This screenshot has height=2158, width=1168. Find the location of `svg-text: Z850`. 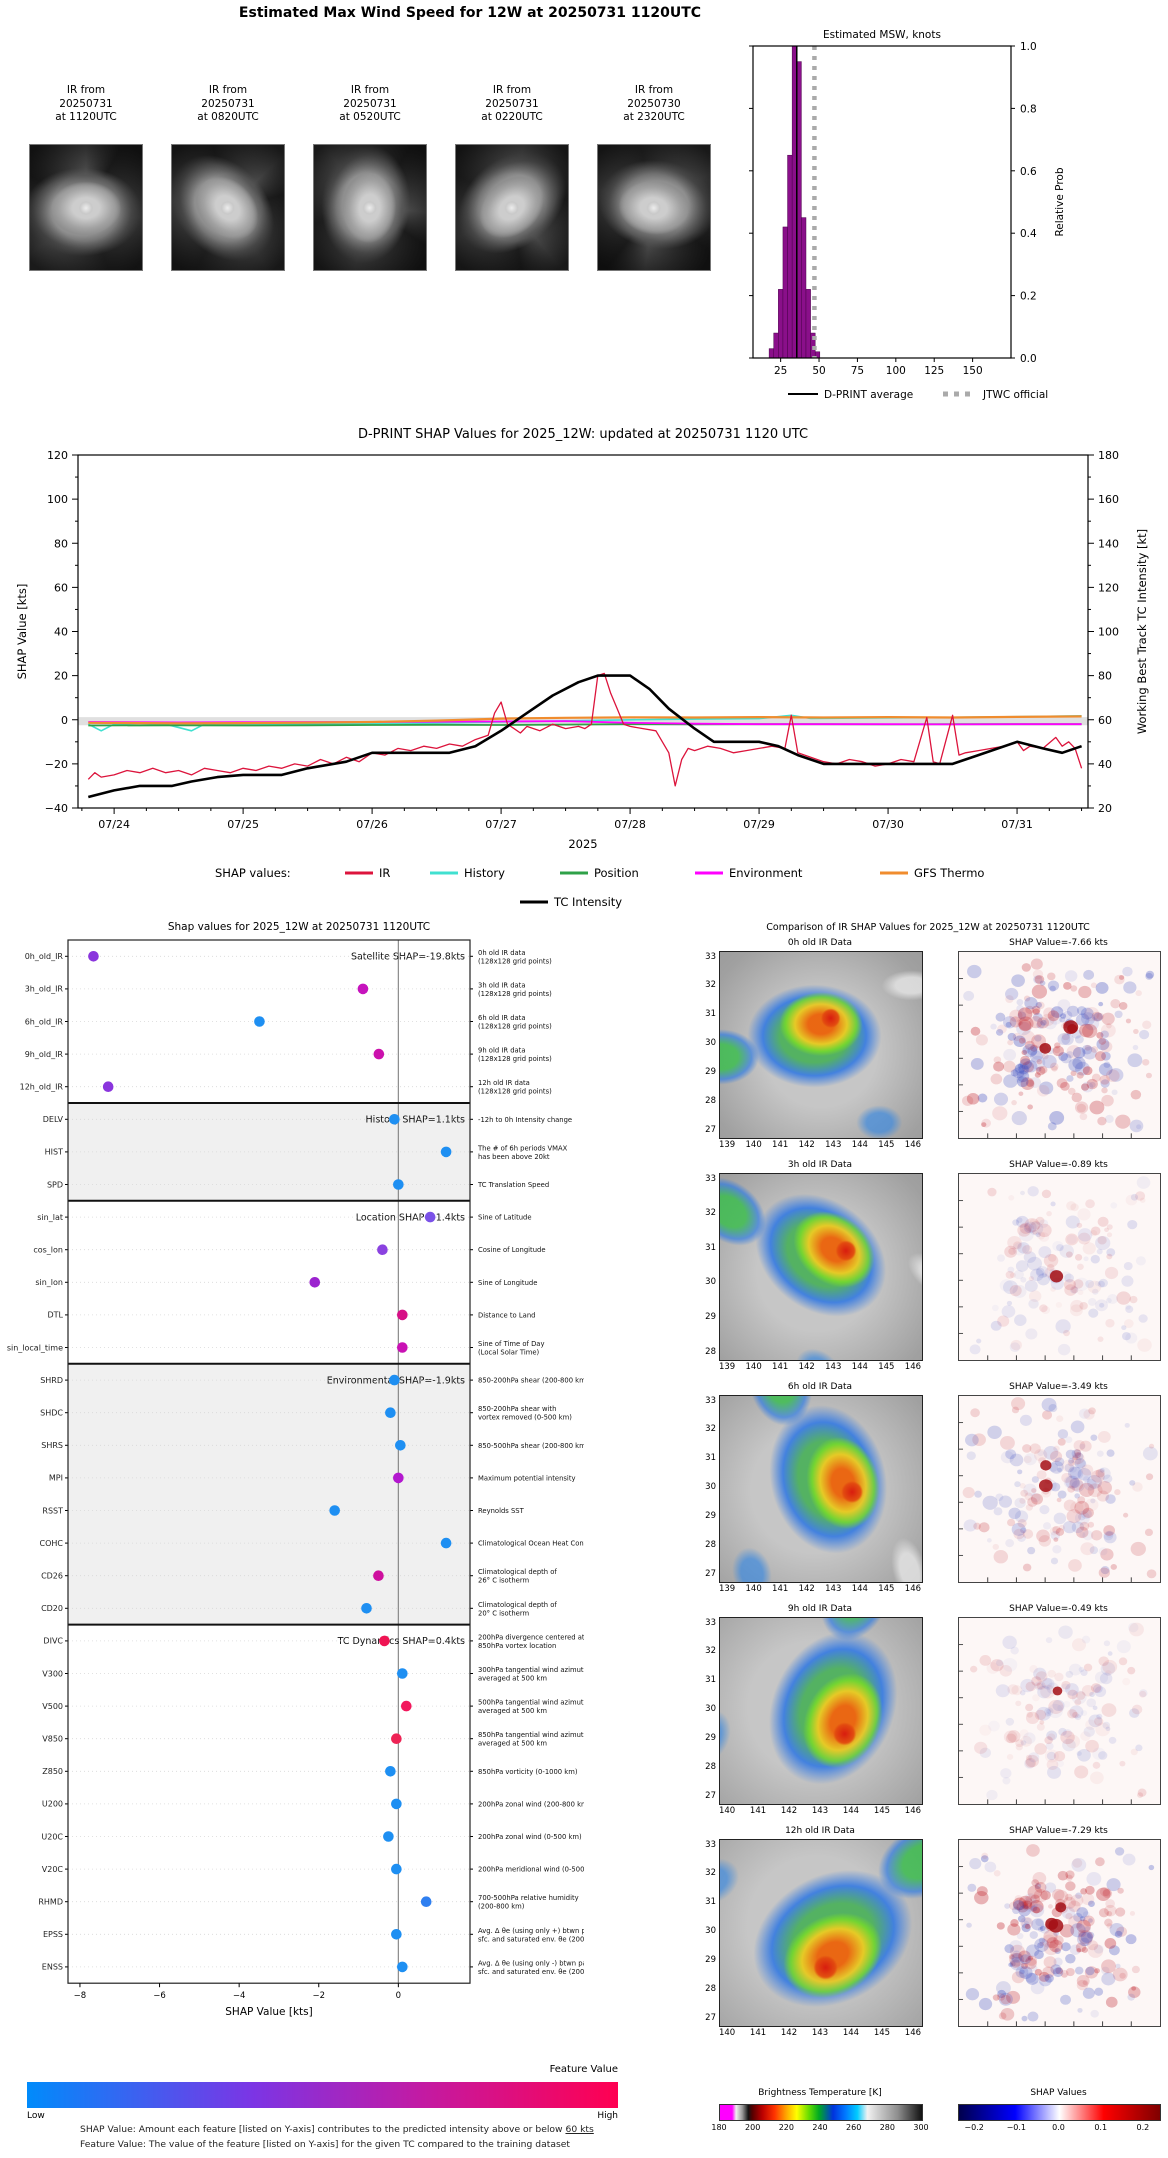

svg-text: Z850 is located at coordinates (52, 1771).